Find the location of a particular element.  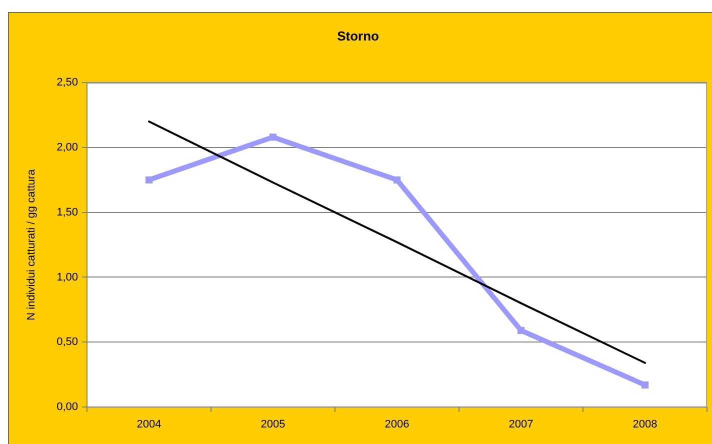

x-tick-label: 2004 is located at coordinates (149, 424).